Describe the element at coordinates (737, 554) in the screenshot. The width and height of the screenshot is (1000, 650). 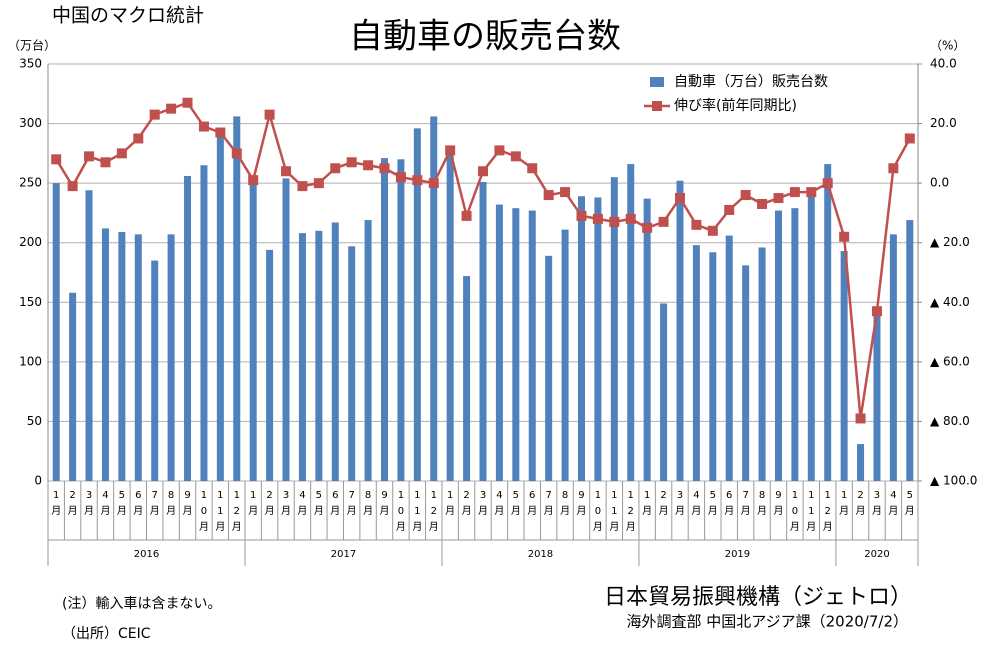
I see `year-label: 2019` at that location.